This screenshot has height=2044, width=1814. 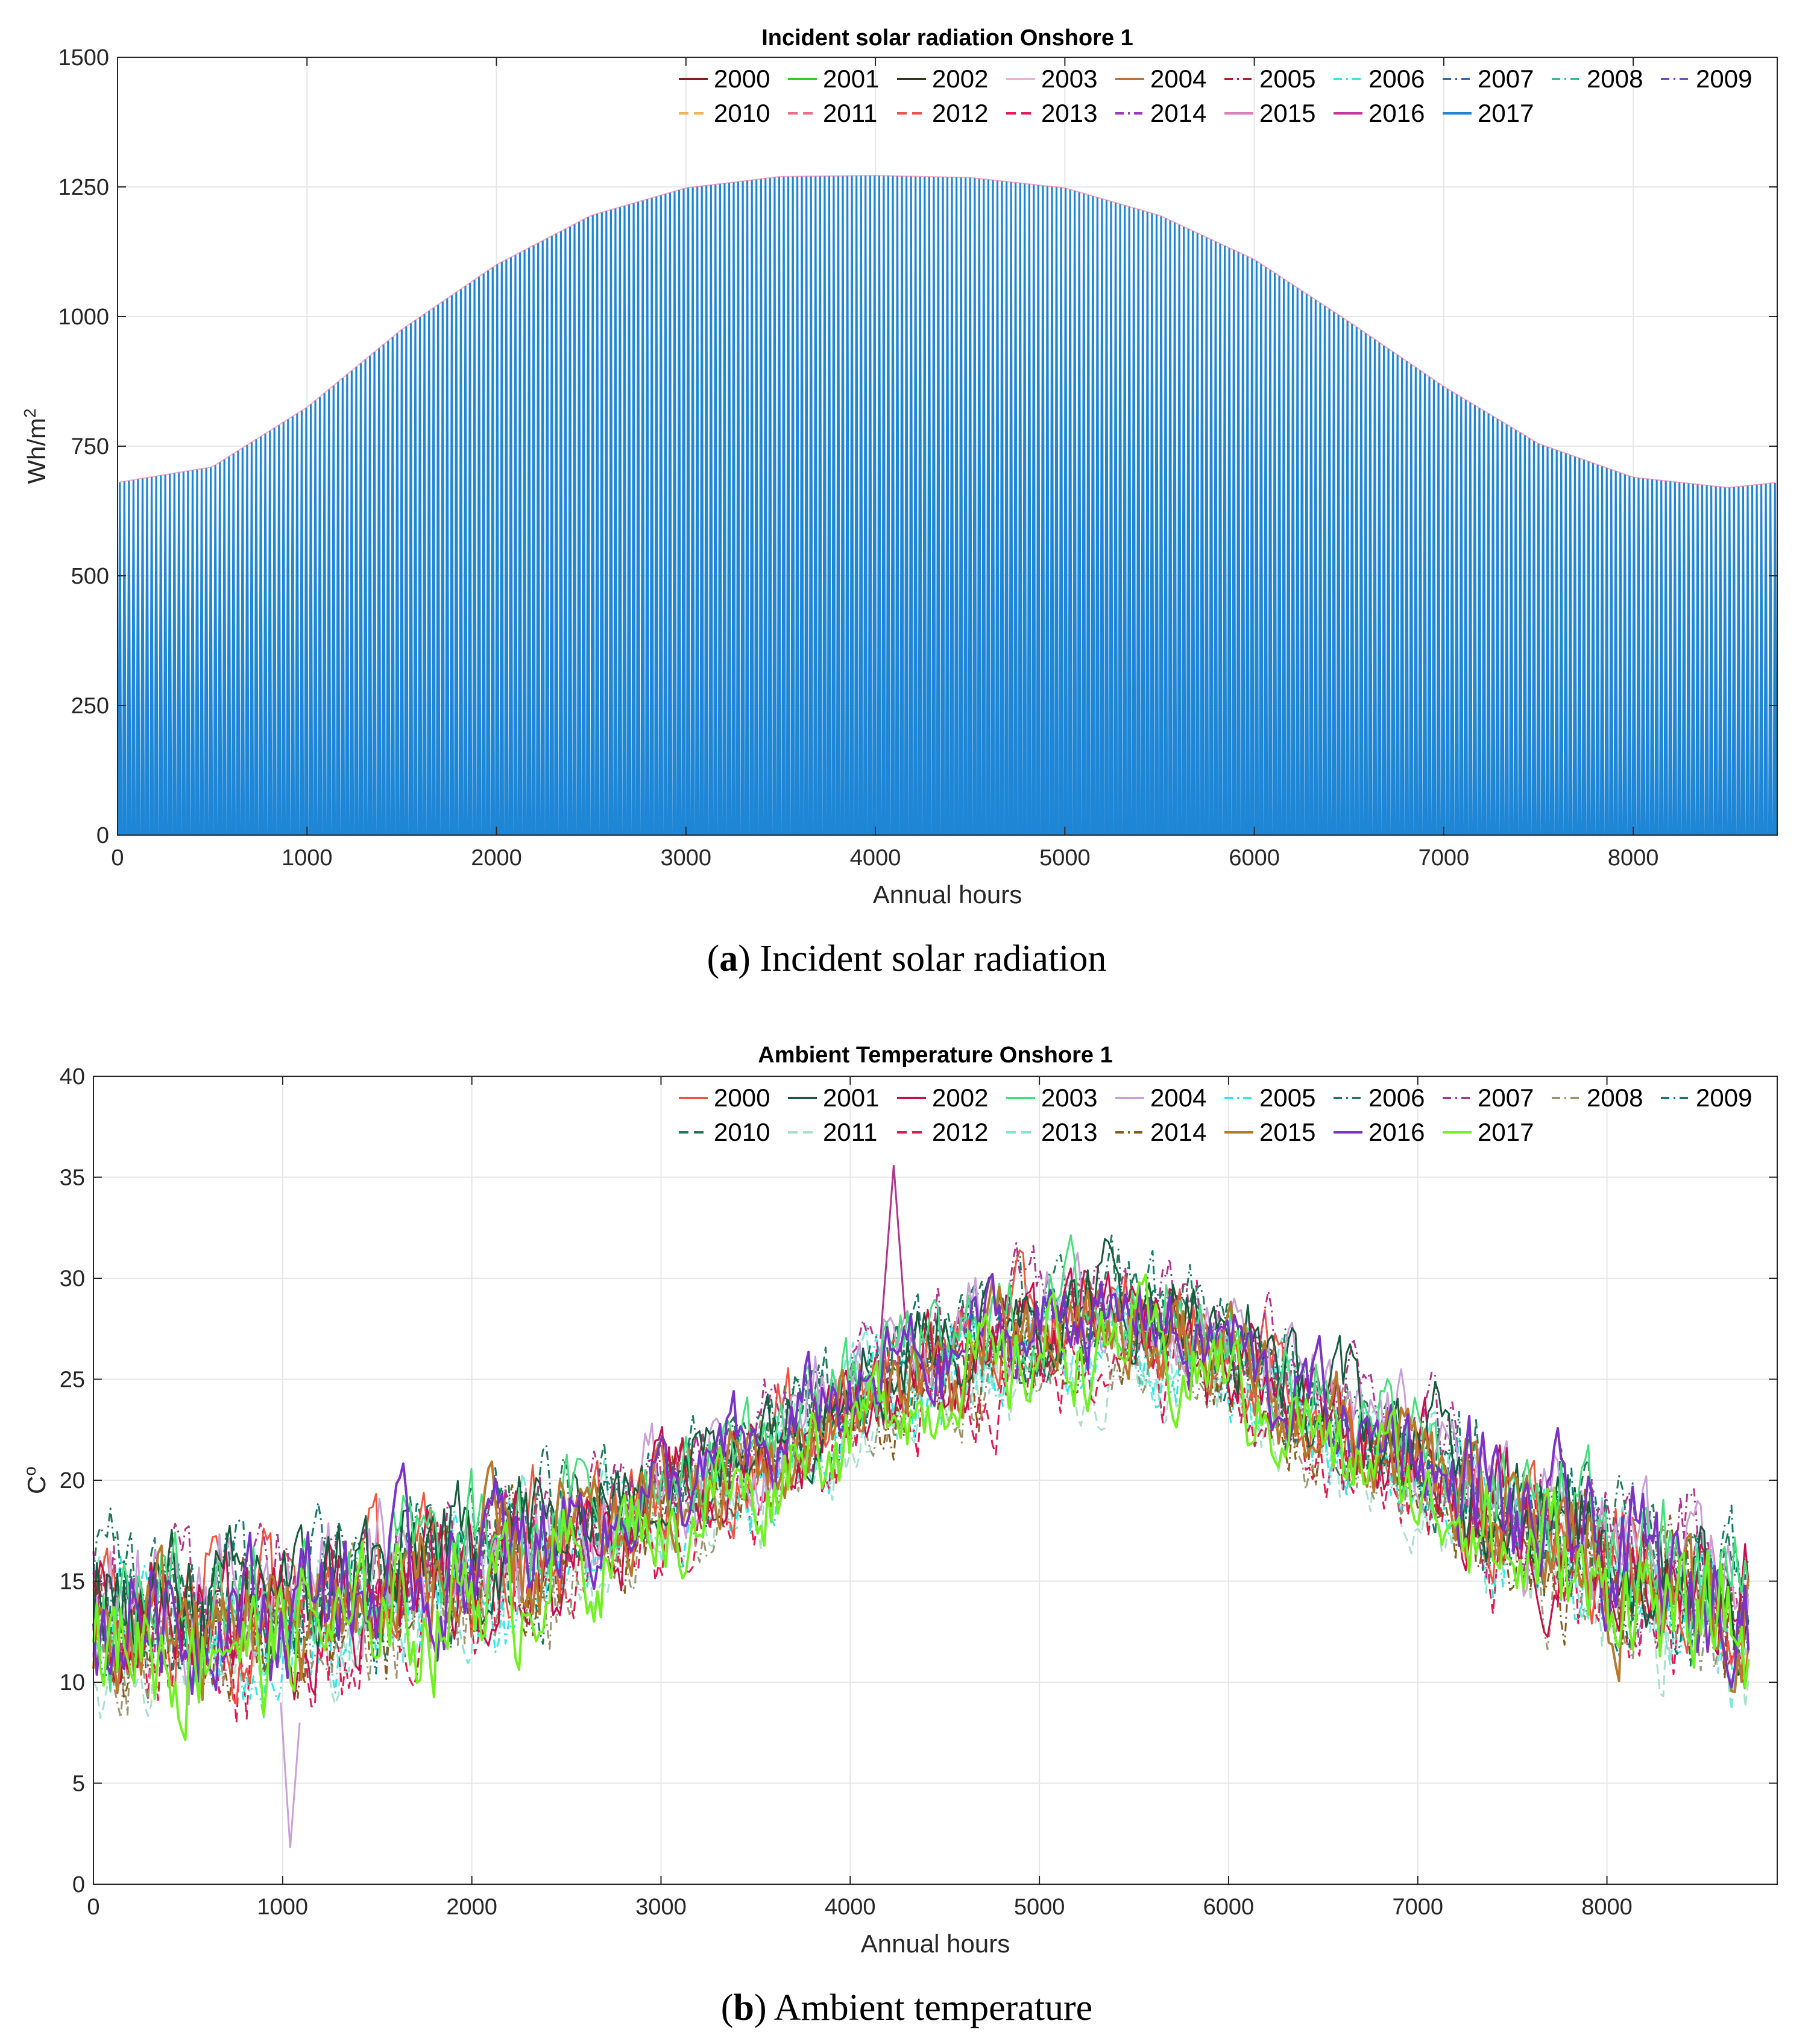 I want to click on legend-item-2013: 2013, so click(x=1051, y=1132).